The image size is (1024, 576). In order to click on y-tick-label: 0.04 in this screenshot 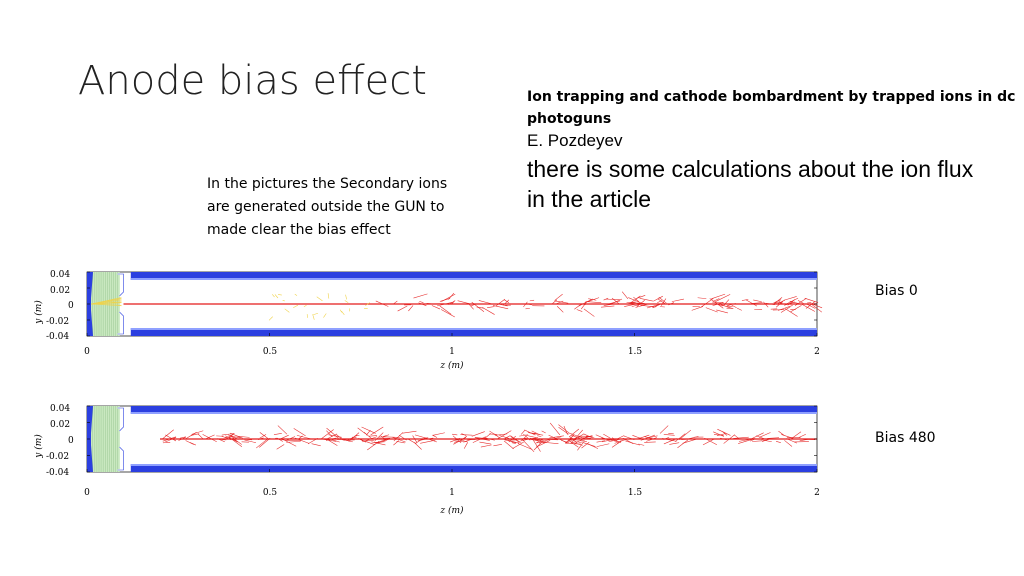, I will do `click(60, 409)`.